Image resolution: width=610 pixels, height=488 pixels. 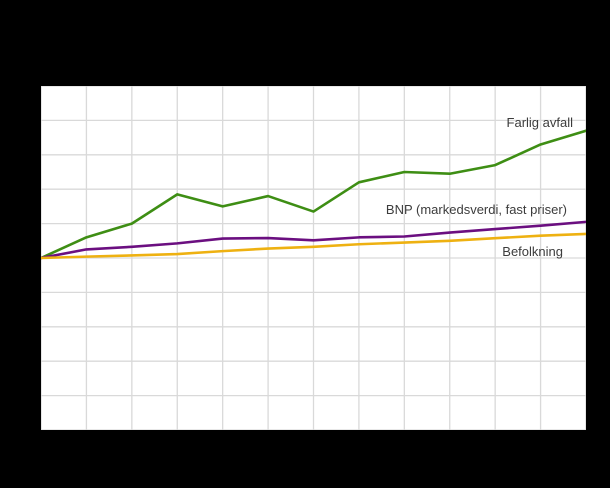 What do you see at coordinates (539, 122) in the screenshot?
I see `series-label-farlig-avfall: Farlig avfall` at bounding box center [539, 122].